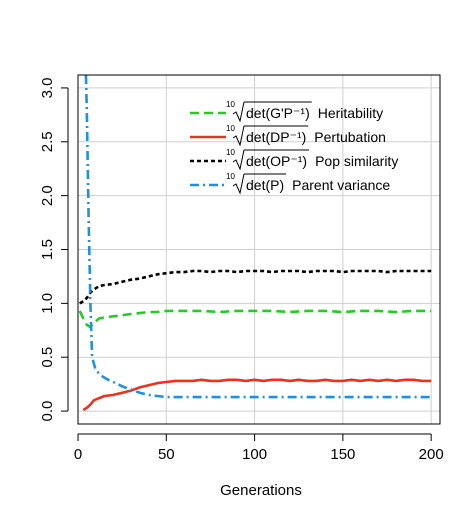 This screenshot has width=474, height=521. I want to click on legend-formula: det(DP⁻¹), so click(276, 137).